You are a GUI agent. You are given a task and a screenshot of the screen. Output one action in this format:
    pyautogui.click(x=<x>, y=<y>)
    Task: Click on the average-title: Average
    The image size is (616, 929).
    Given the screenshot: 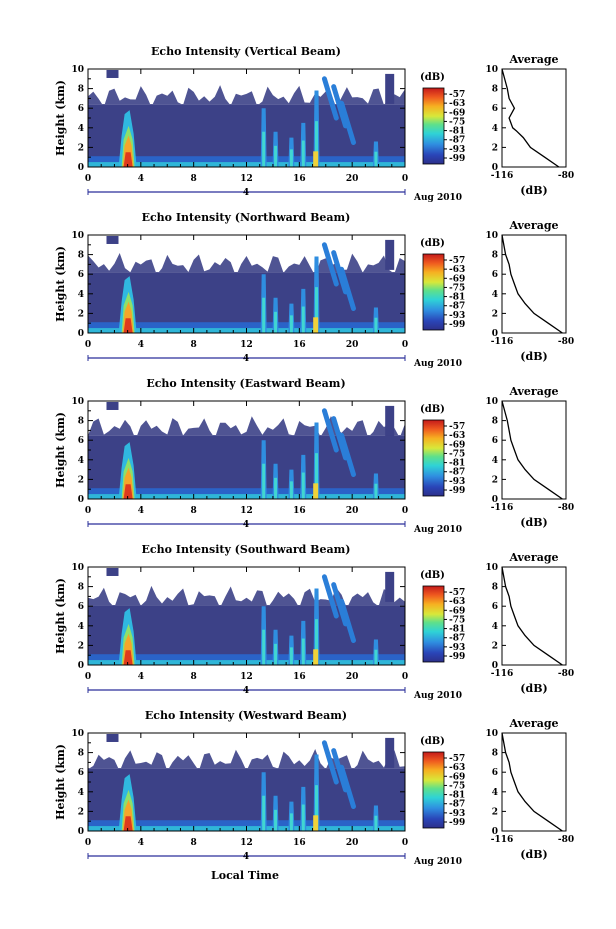 What is the action you would take?
    pyautogui.click(x=533, y=225)
    